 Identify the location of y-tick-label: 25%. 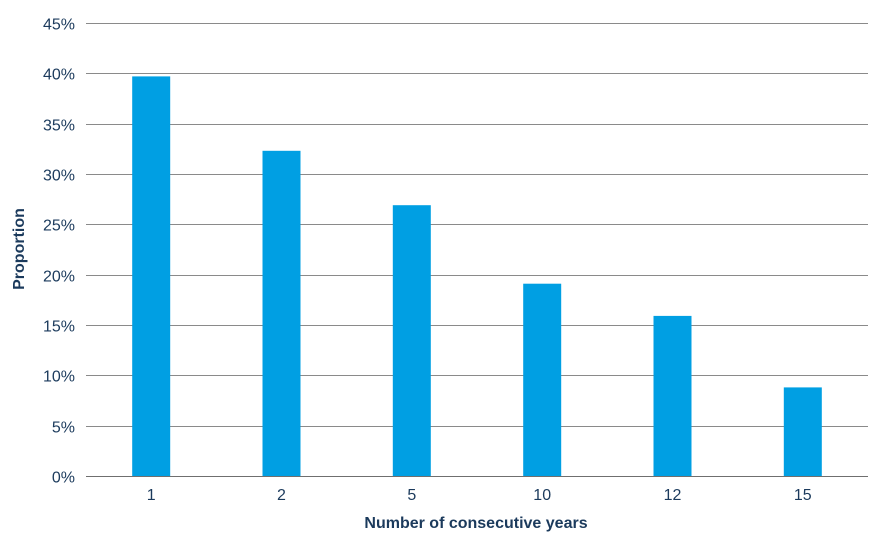
(59, 226).